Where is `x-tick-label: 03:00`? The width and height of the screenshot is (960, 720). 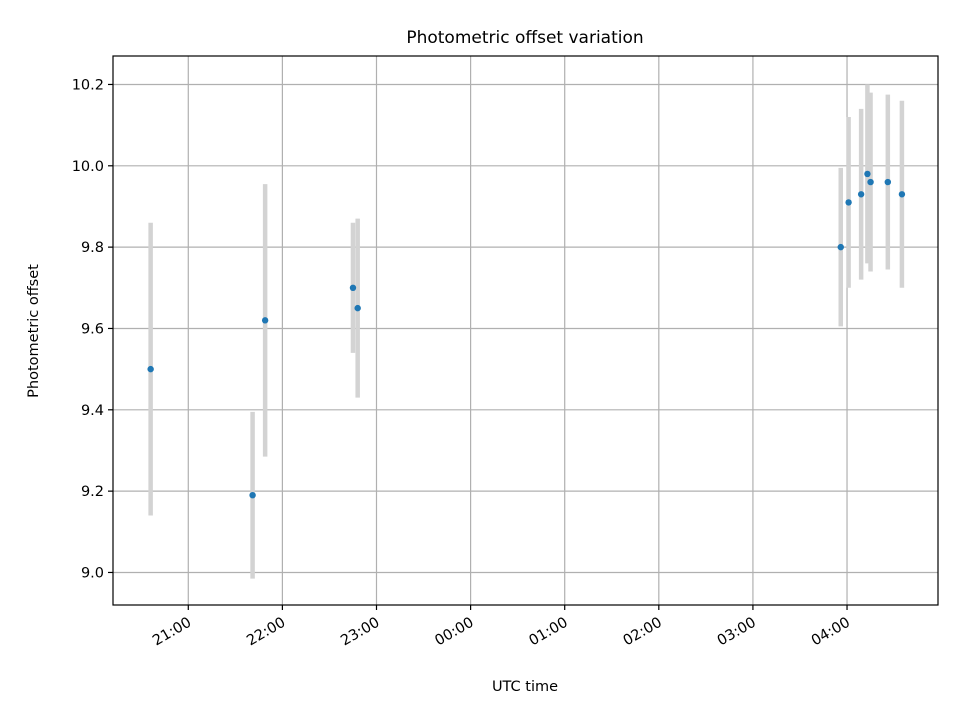
x-tick-label: 03:00 is located at coordinates (737, 632).